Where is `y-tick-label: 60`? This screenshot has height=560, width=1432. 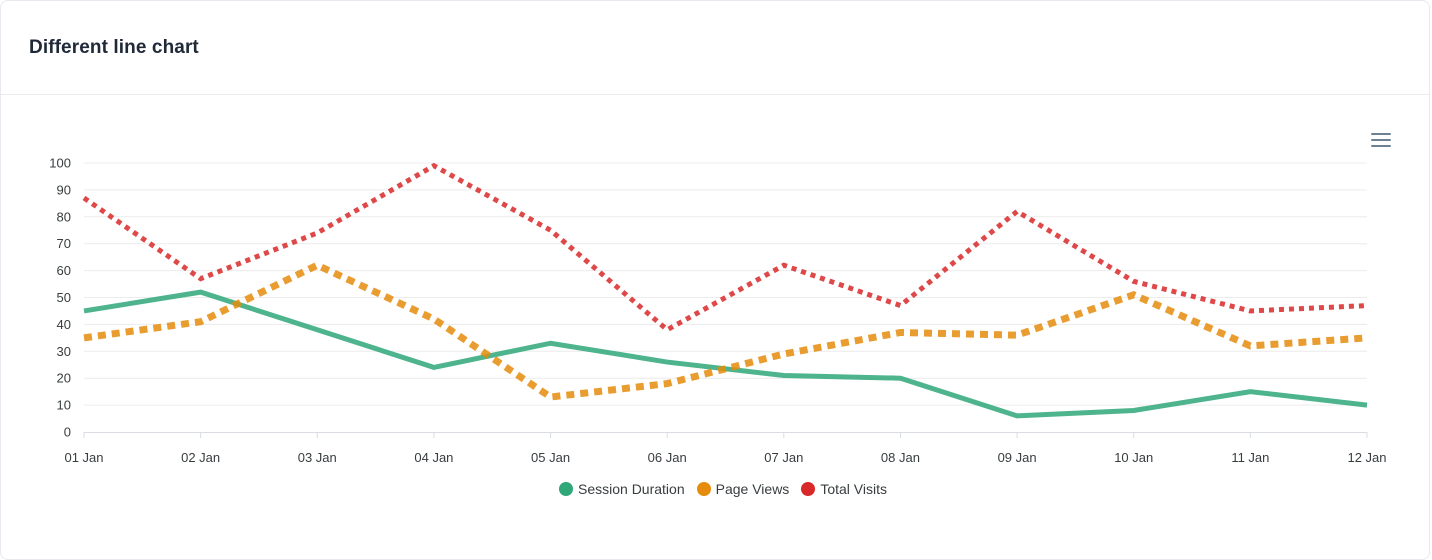
y-tick-label: 60 is located at coordinates (64, 270).